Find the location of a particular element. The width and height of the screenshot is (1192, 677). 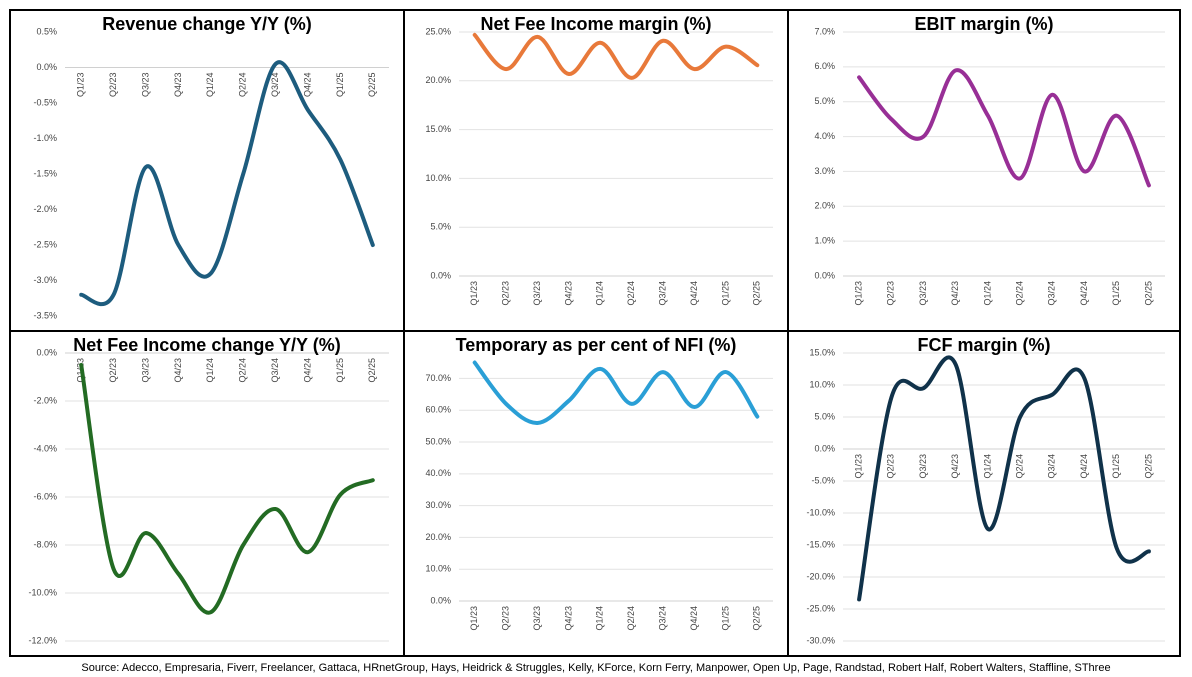

chart-title: Revenue change Y/Y (%) is located at coordinates (206, 24).